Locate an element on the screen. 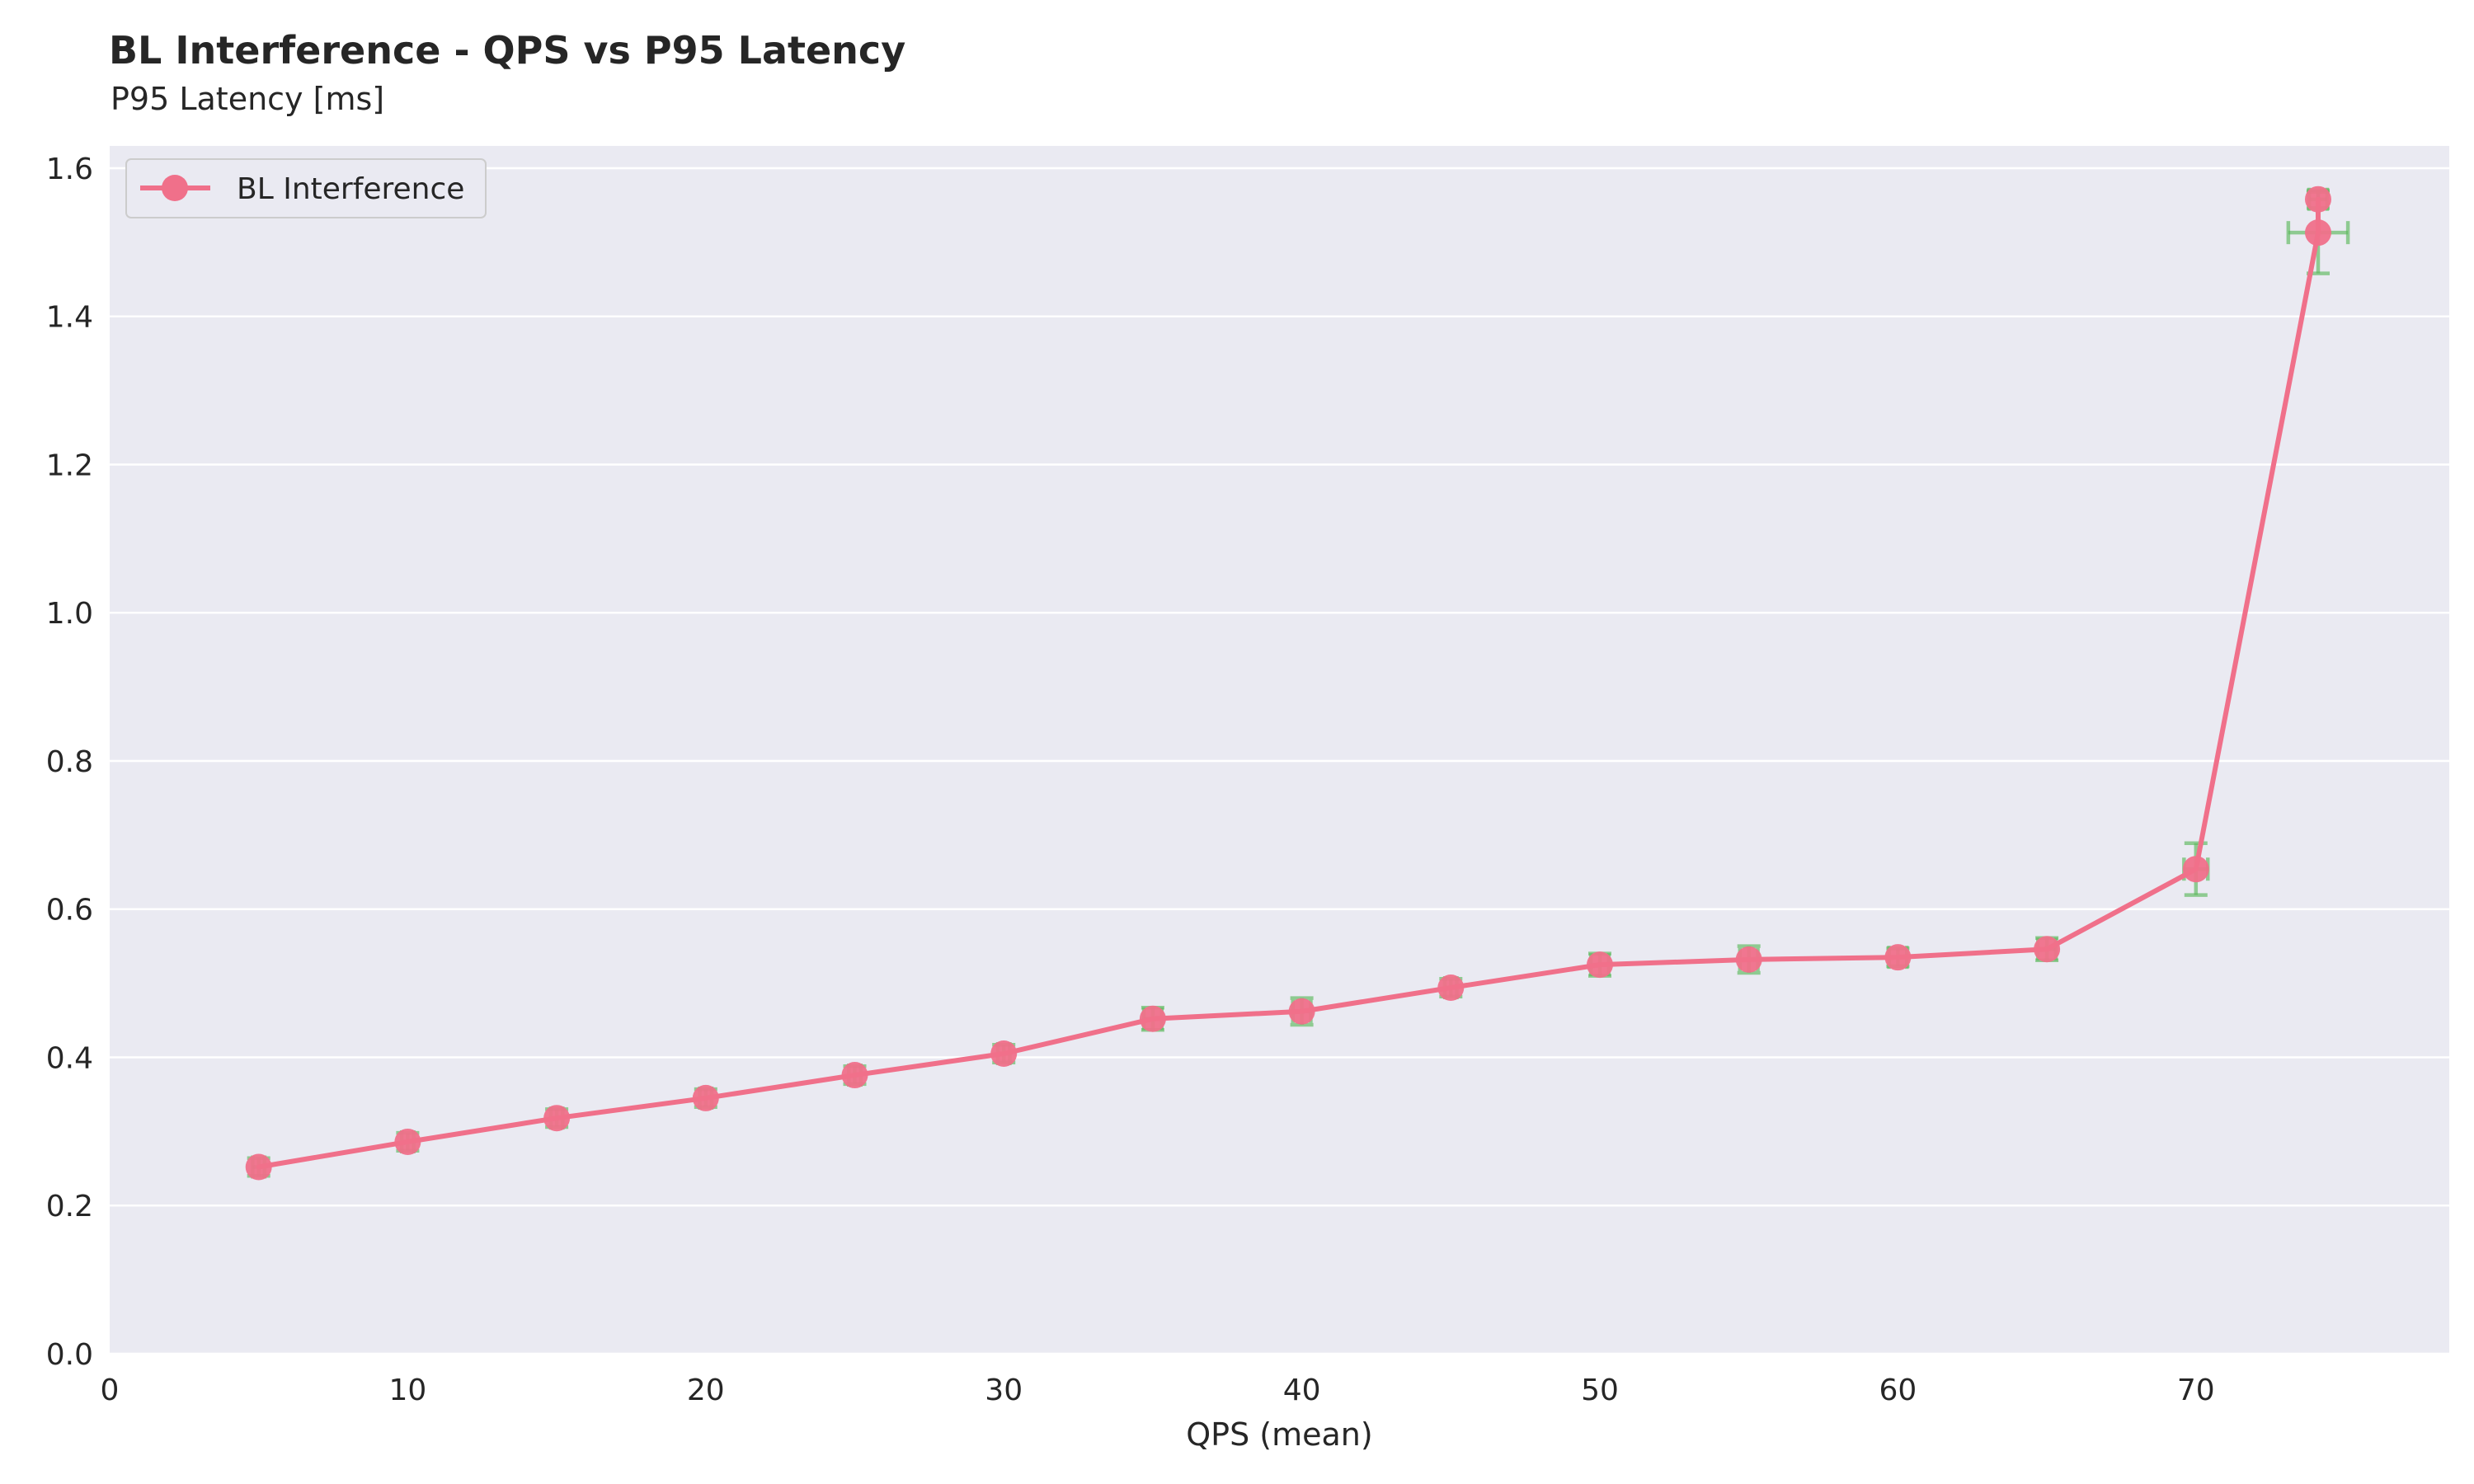  y-tick-label: 0.6 is located at coordinates (69, 911).